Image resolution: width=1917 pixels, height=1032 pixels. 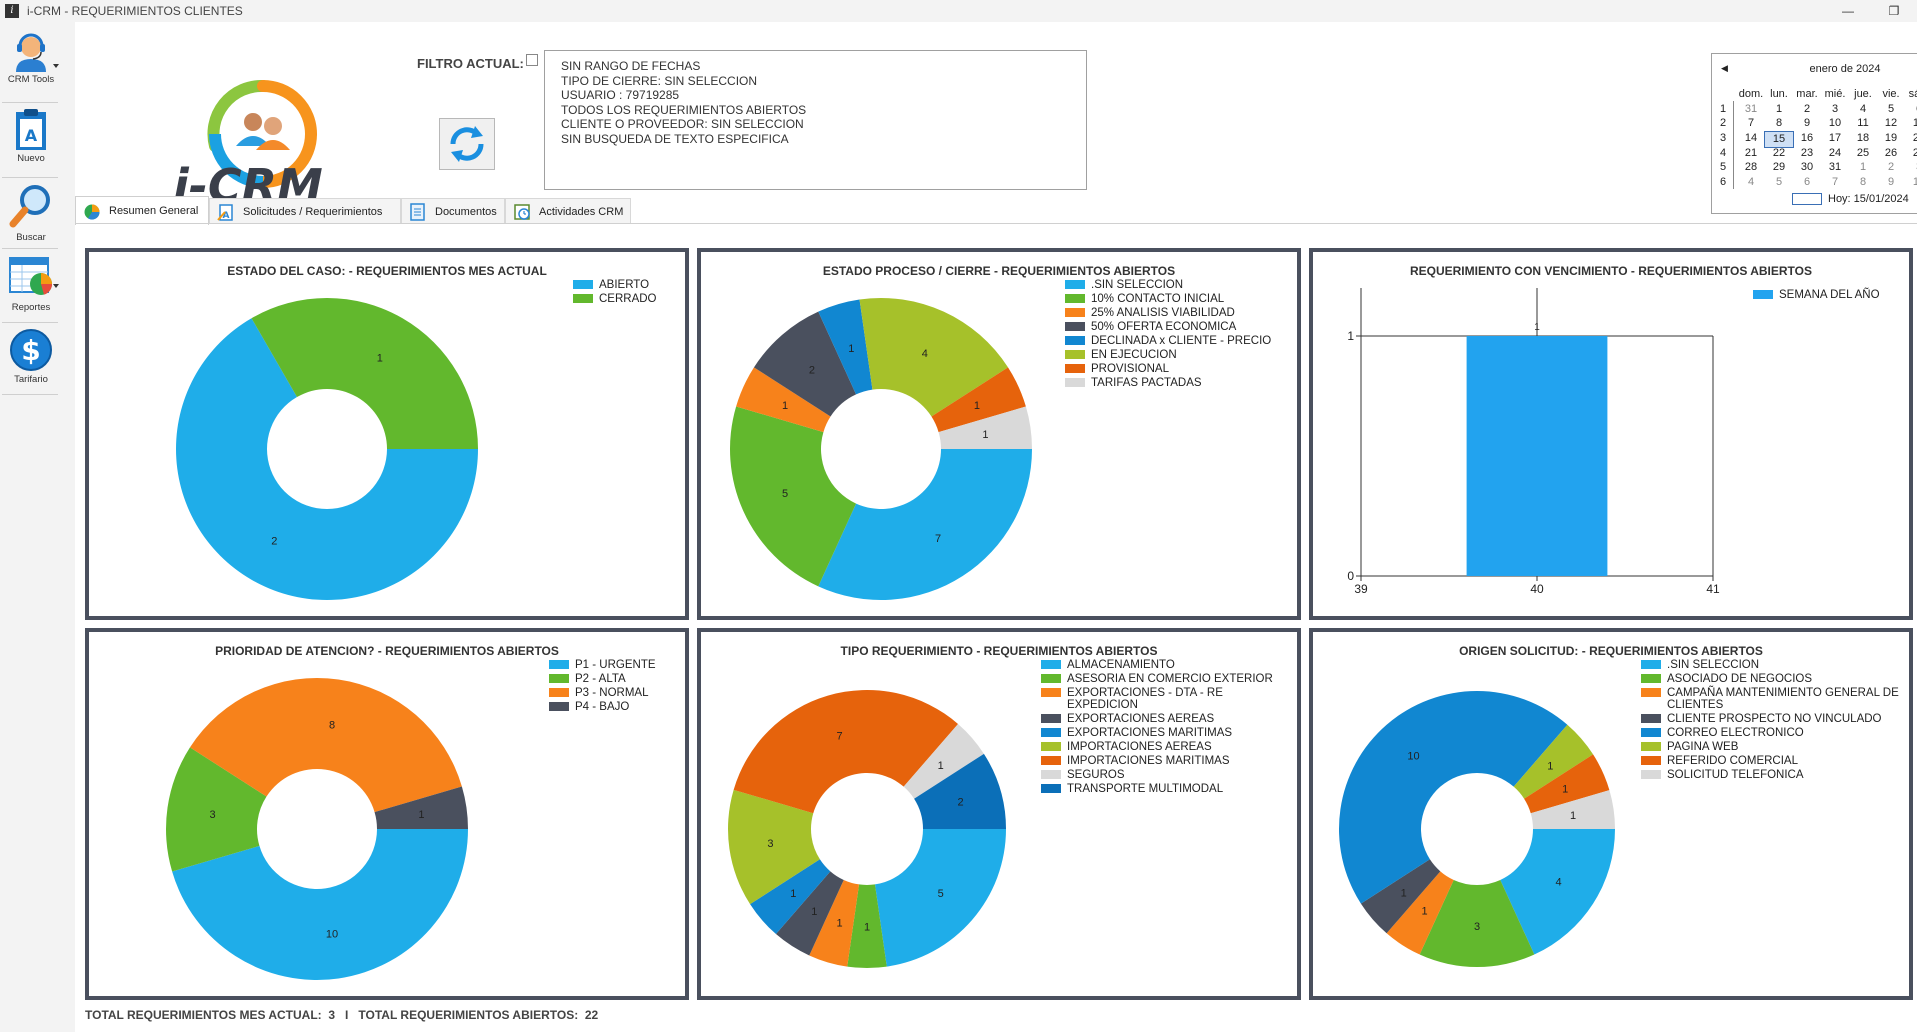 I want to click on slice-data-label: 5, so click(x=941, y=894).